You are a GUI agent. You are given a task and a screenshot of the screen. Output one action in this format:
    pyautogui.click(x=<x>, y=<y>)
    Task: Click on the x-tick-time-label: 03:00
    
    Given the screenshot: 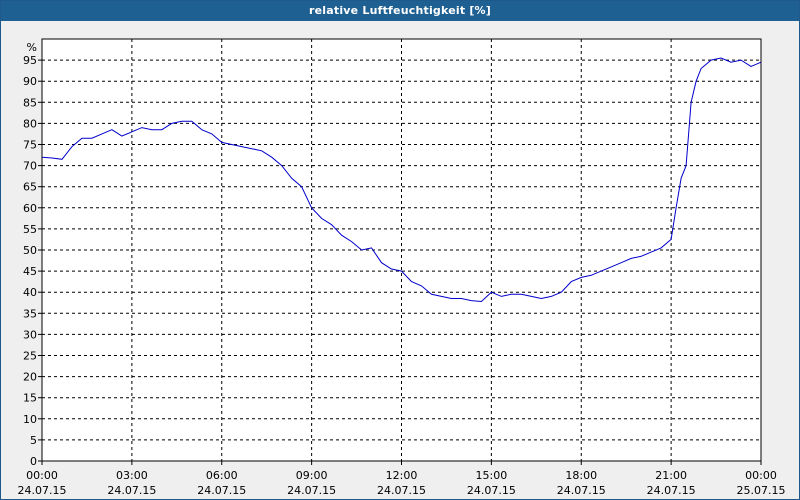 What is the action you would take?
    pyautogui.click(x=132, y=475)
    